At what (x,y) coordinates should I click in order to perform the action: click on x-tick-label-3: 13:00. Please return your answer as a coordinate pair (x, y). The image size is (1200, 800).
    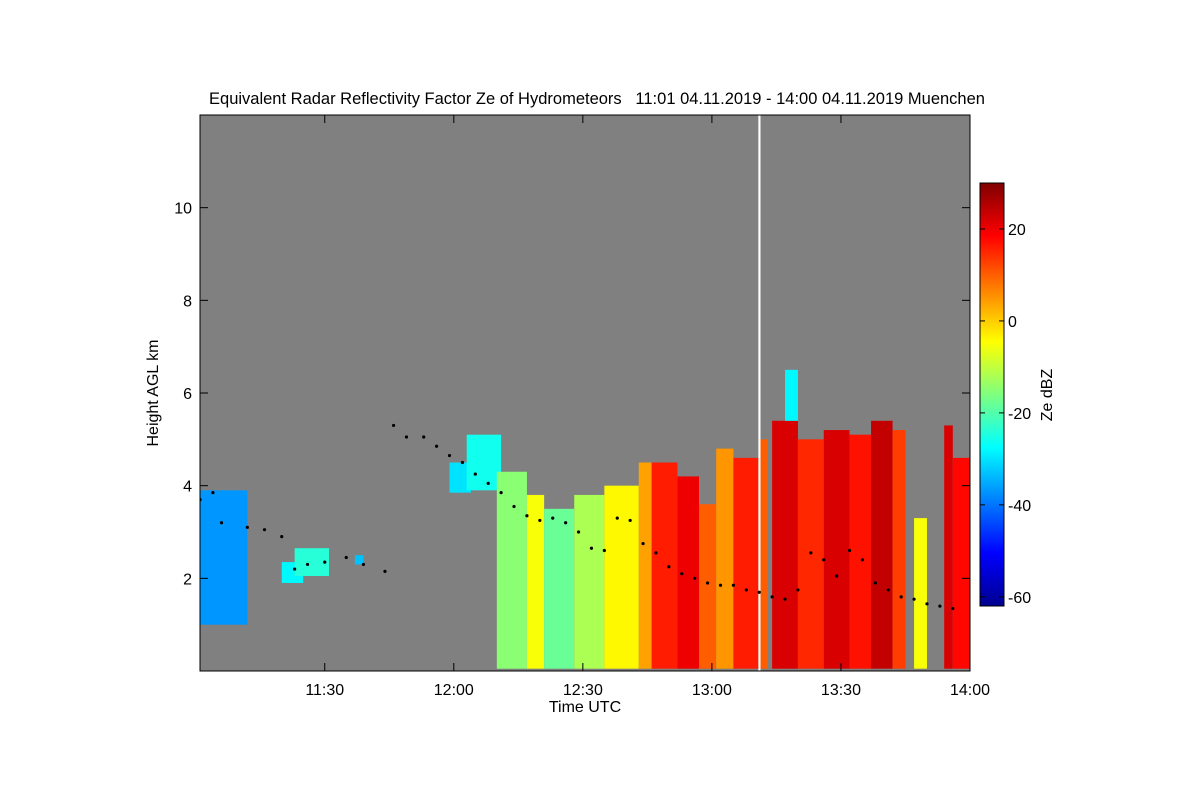
    Looking at the image, I should click on (712, 690).